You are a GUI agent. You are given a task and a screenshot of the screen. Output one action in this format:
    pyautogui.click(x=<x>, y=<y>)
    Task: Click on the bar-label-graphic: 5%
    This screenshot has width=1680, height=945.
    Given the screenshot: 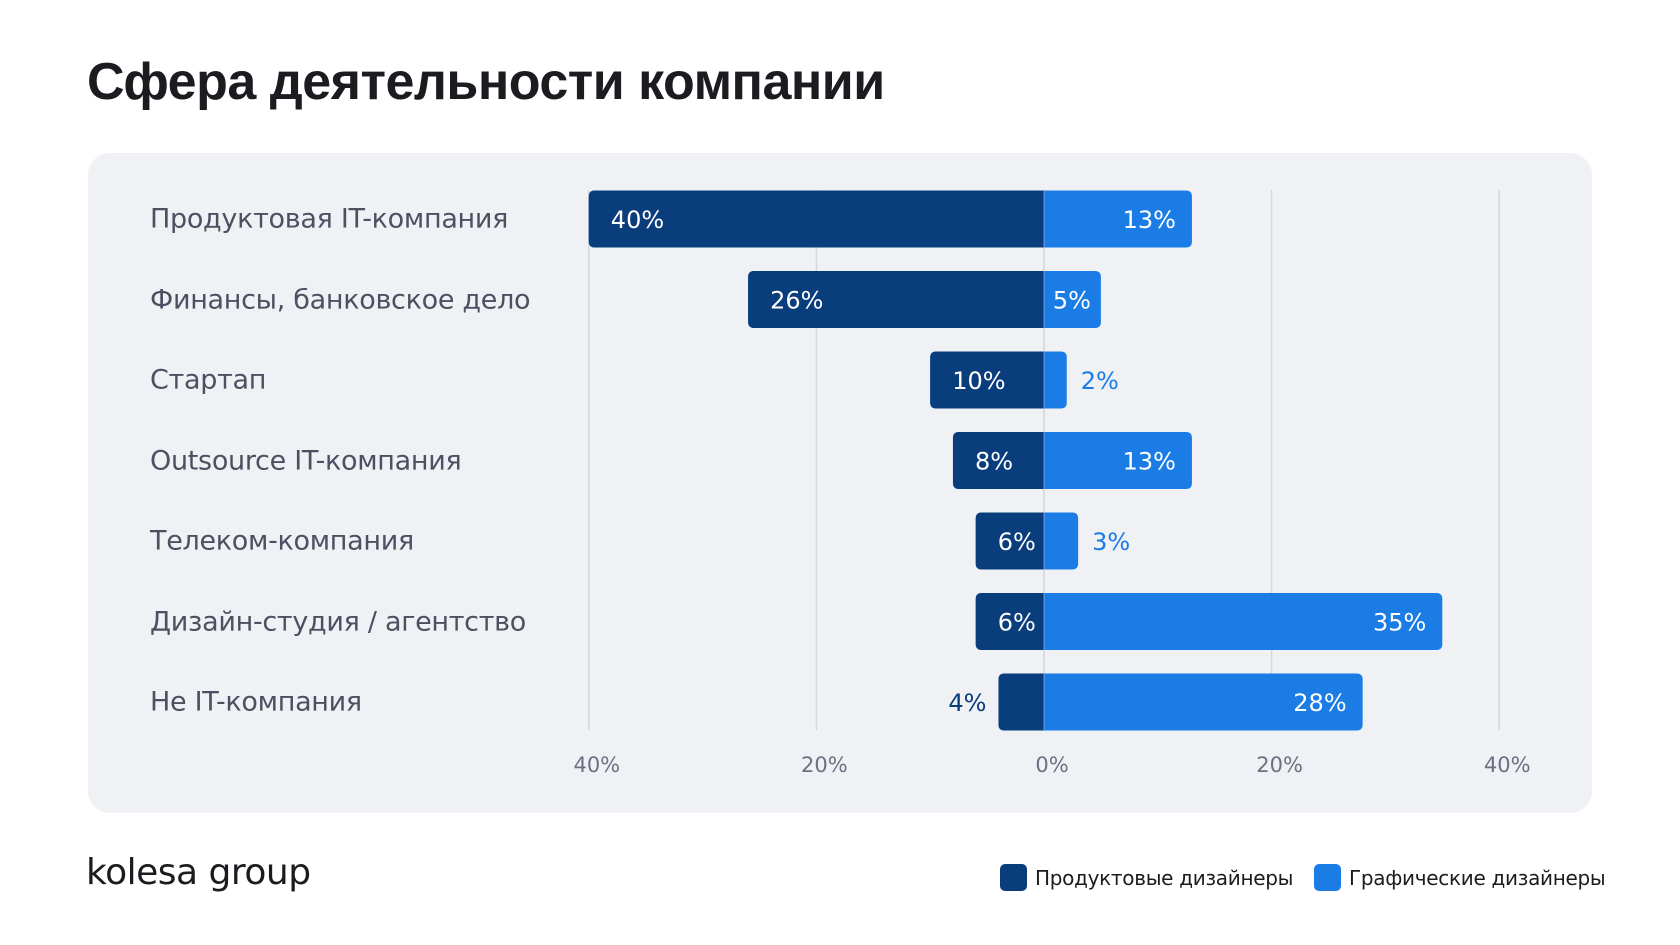 What is the action you would take?
    pyautogui.click(x=1072, y=301)
    